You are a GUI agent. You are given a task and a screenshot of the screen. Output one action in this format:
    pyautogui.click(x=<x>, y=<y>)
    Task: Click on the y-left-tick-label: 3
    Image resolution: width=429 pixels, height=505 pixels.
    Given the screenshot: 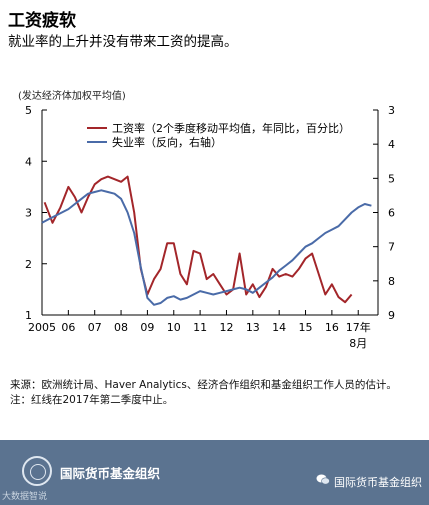 What is the action you would take?
    pyautogui.click(x=28, y=213)
    